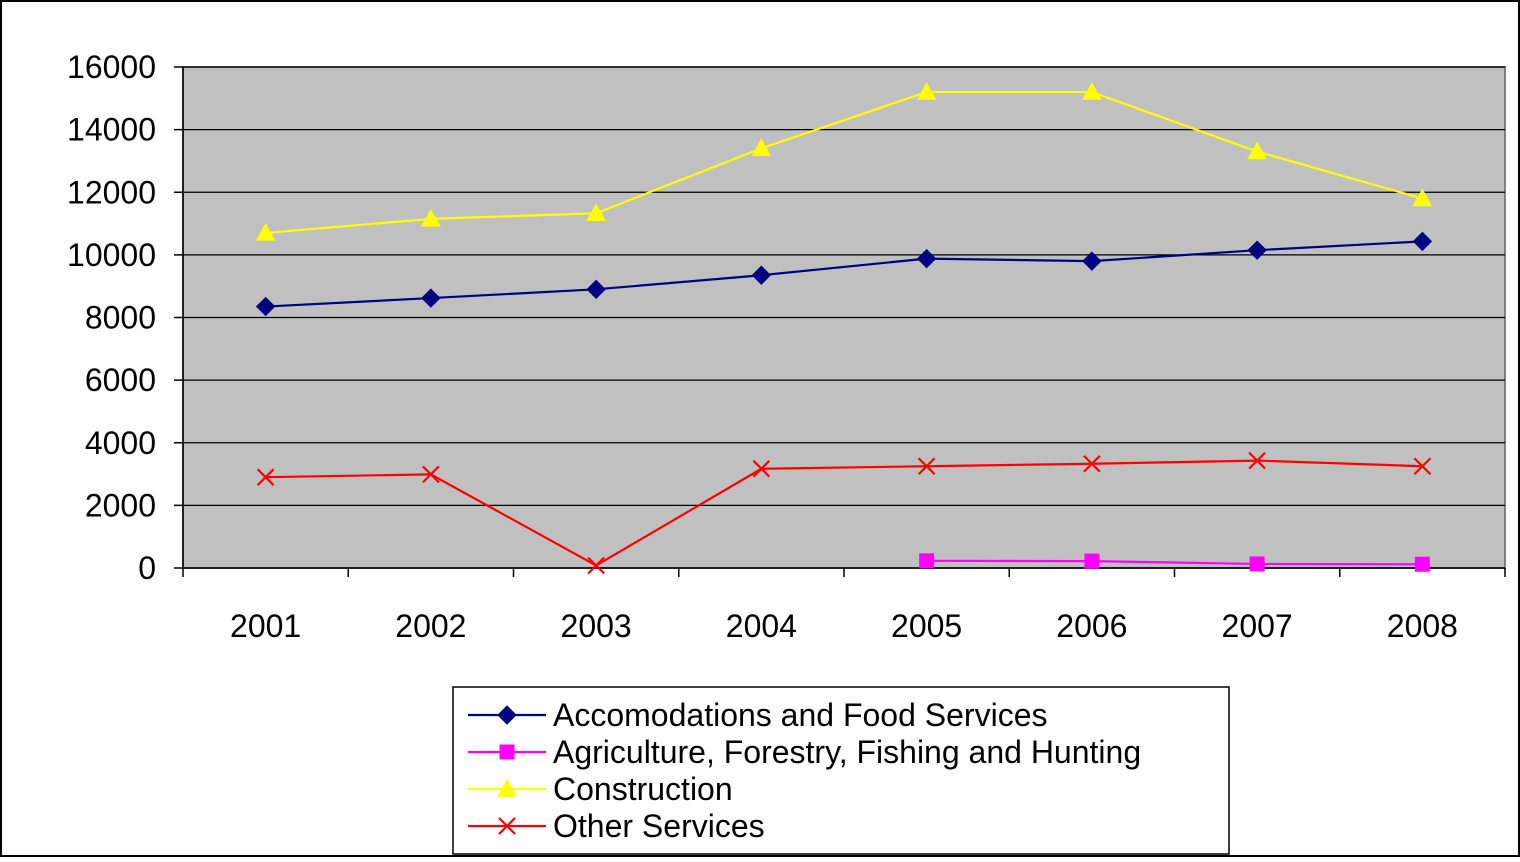  I want to click on y-tick-label: 8000, so click(120, 318).